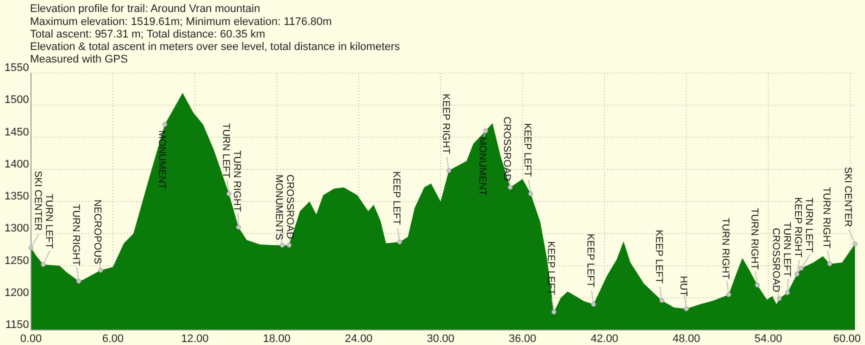 The height and width of the screenshot is (345, 865). What do you see at coordinates (17, 325) in the screenshot?
I see `y-tick-label: 1150` at bounding box center [17, 325].